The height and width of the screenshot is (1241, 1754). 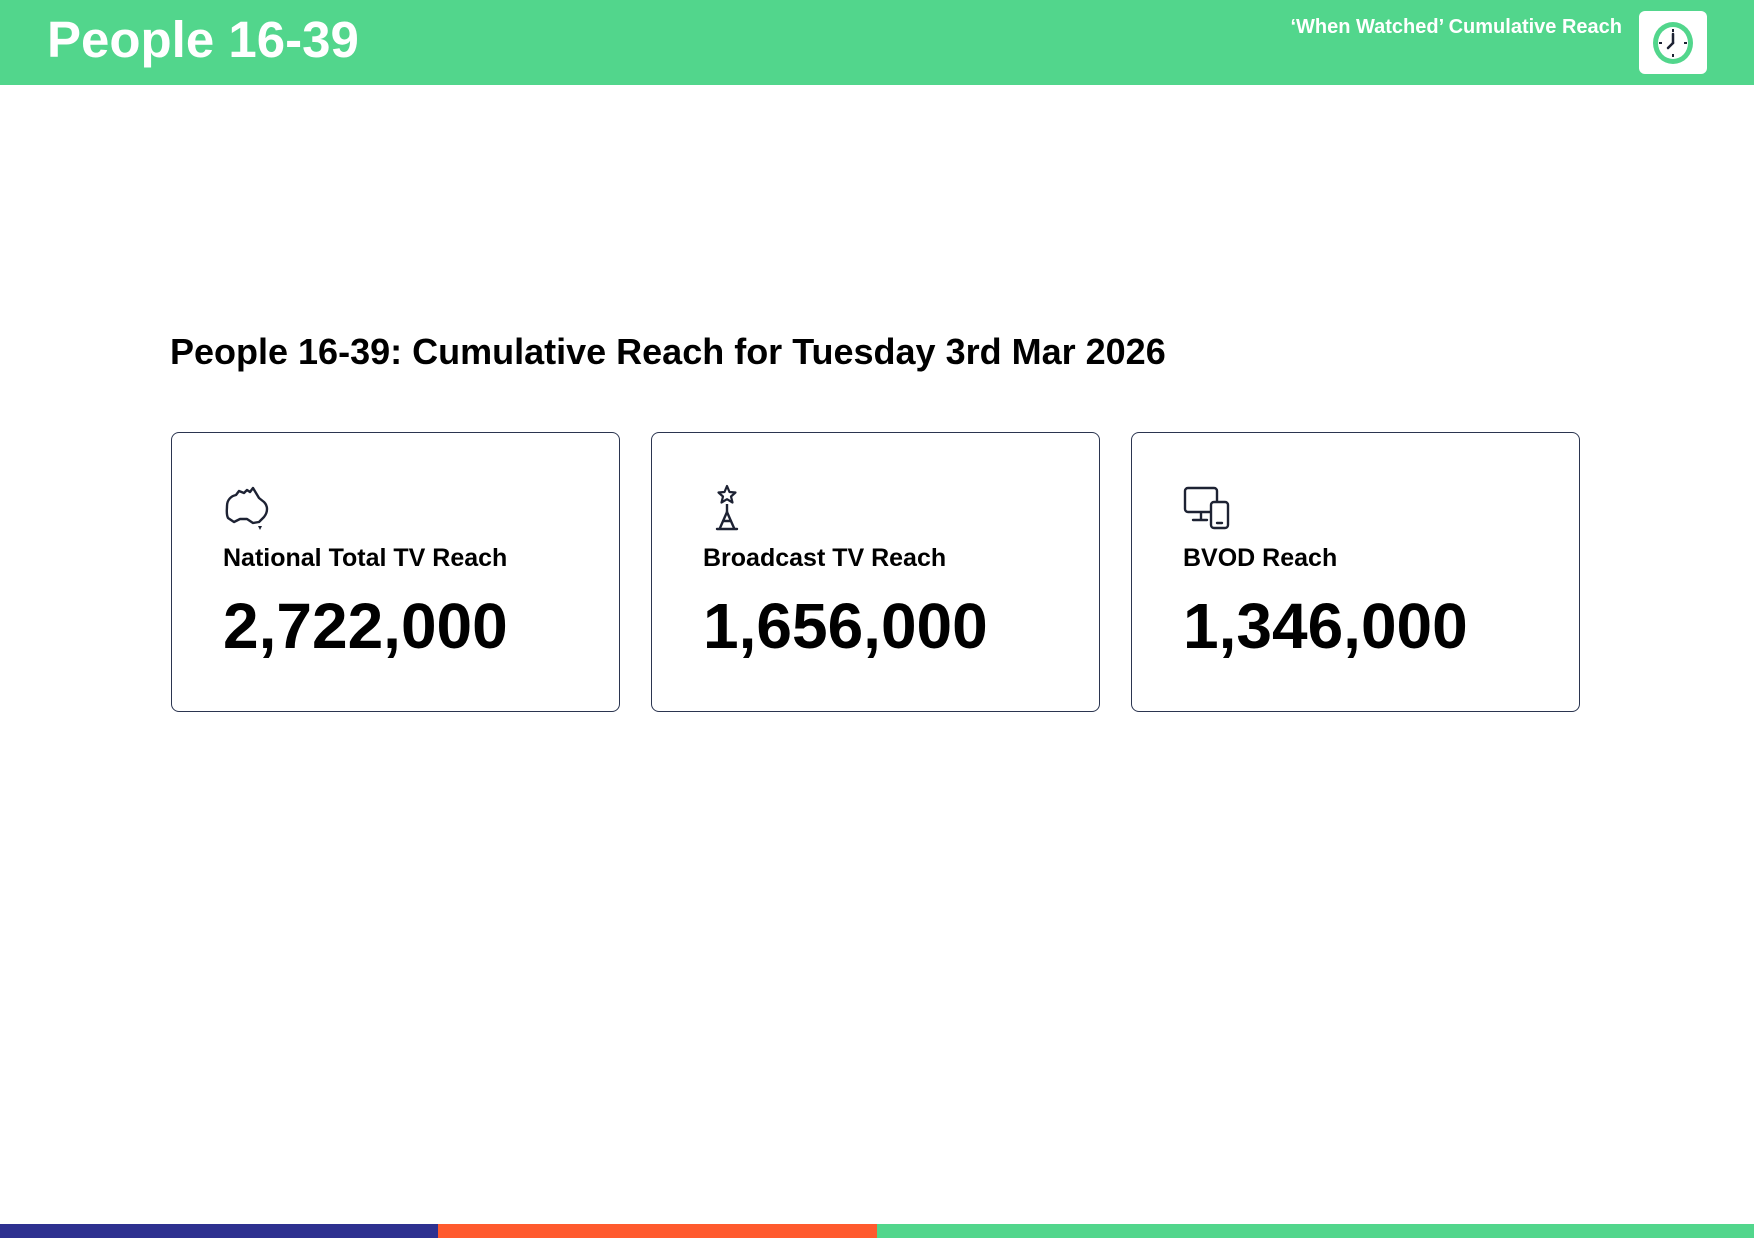 I want to click on footer-color-bar, so click(x=877, y=1231).